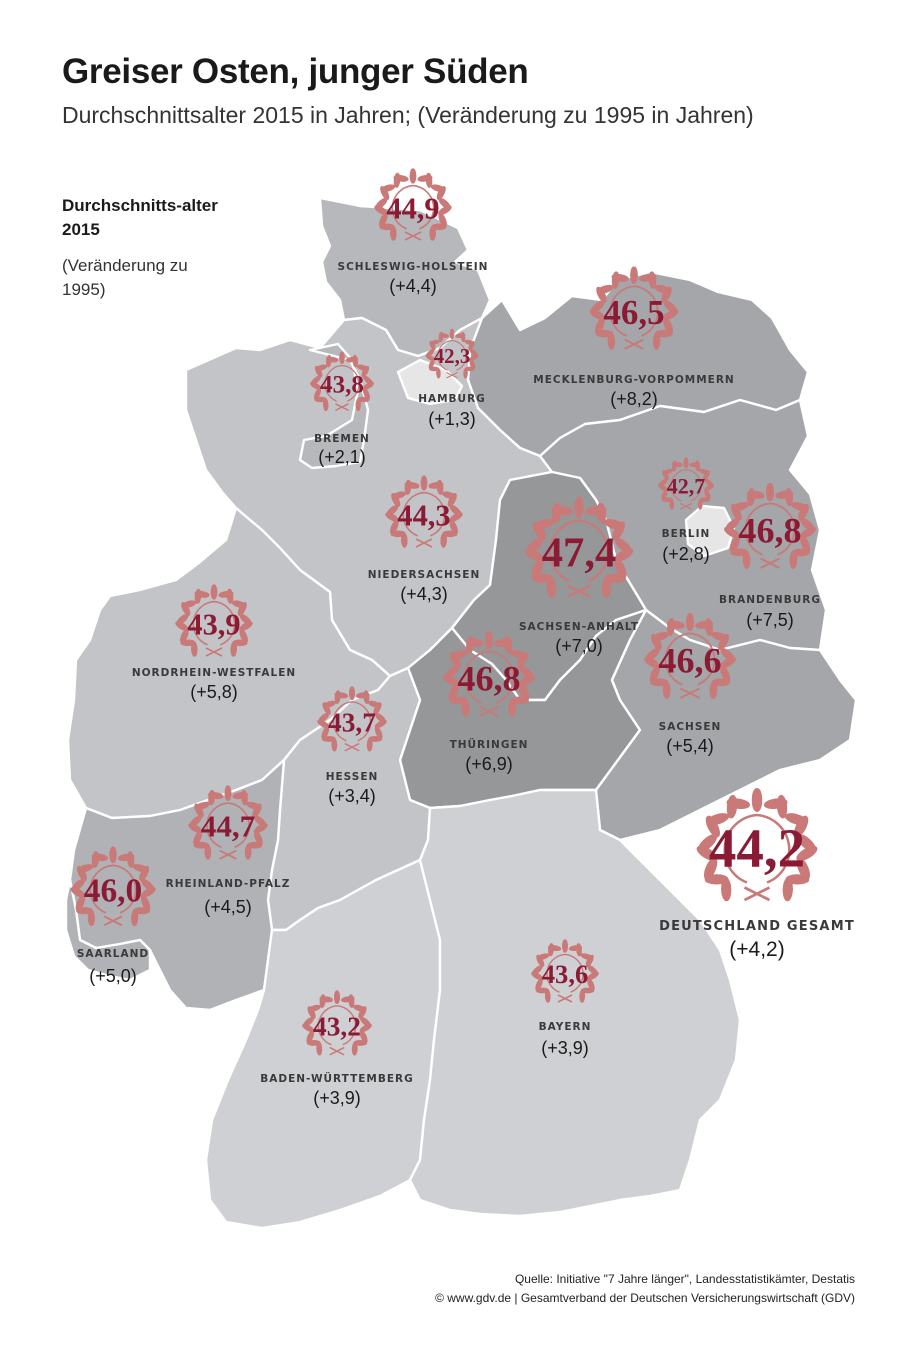  What do you see at coordinates (633, 312) in the screenshot?
I see `age-value: 46,5` at bounding box center [633, 312].